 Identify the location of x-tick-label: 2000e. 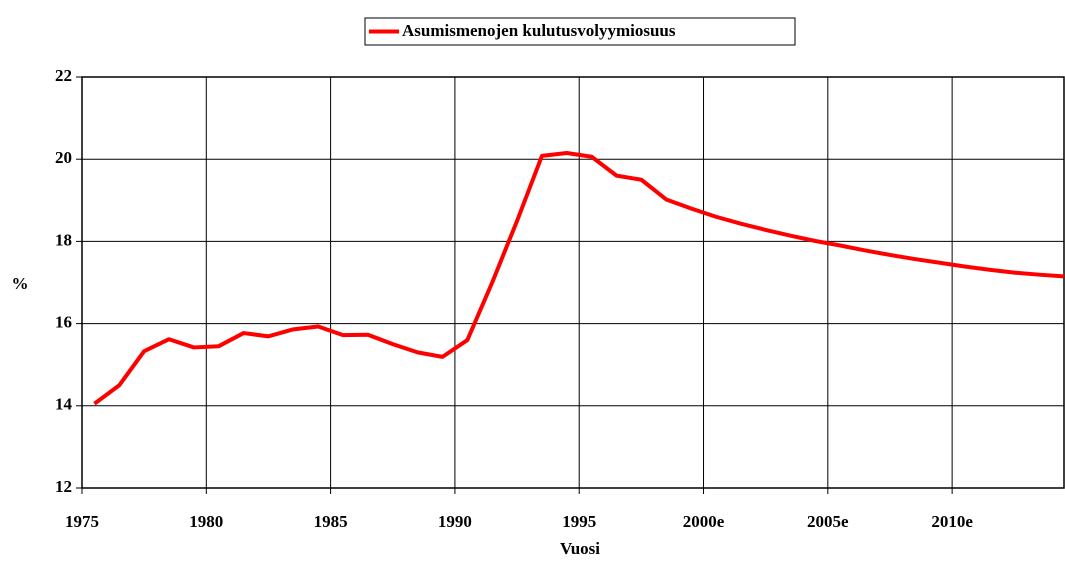
(704, 521).